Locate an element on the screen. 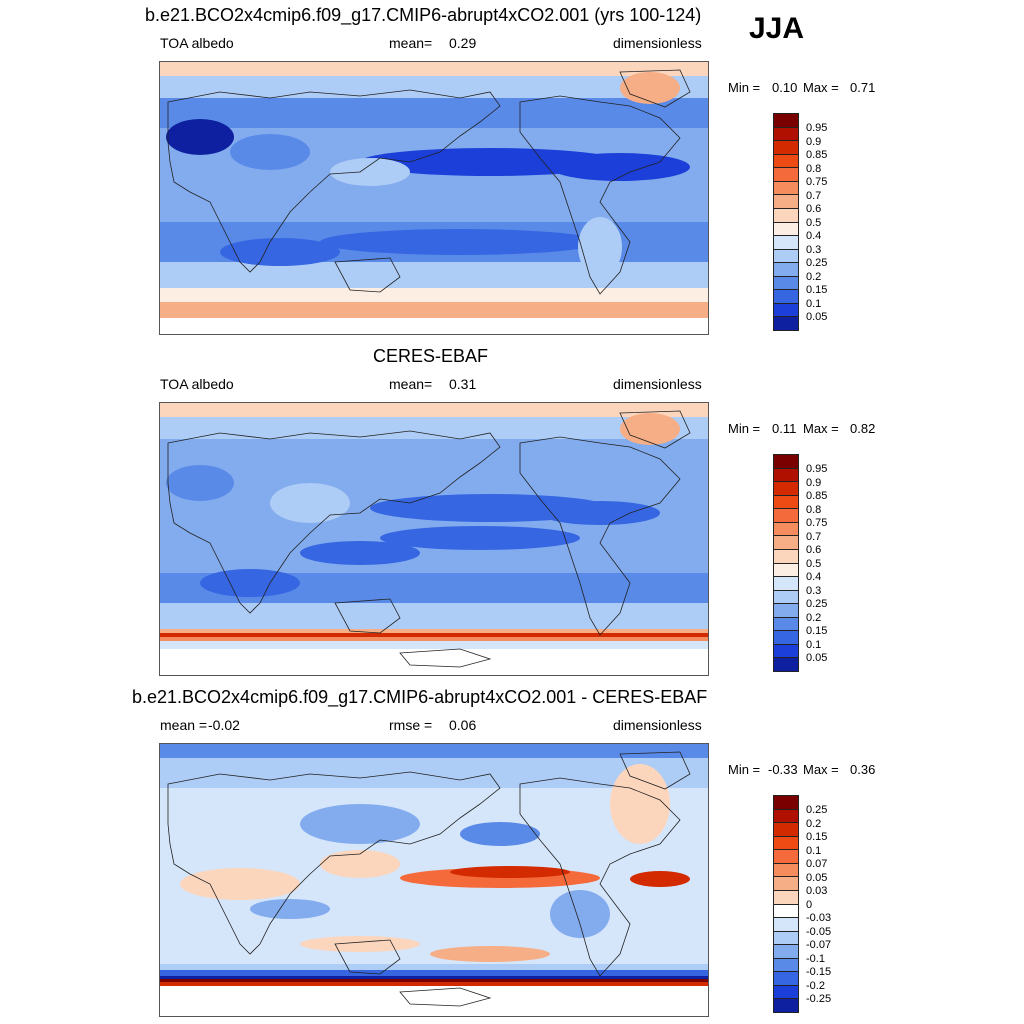  panel-3-rmse-value: 0.06 is located at coordinates (463, 725).